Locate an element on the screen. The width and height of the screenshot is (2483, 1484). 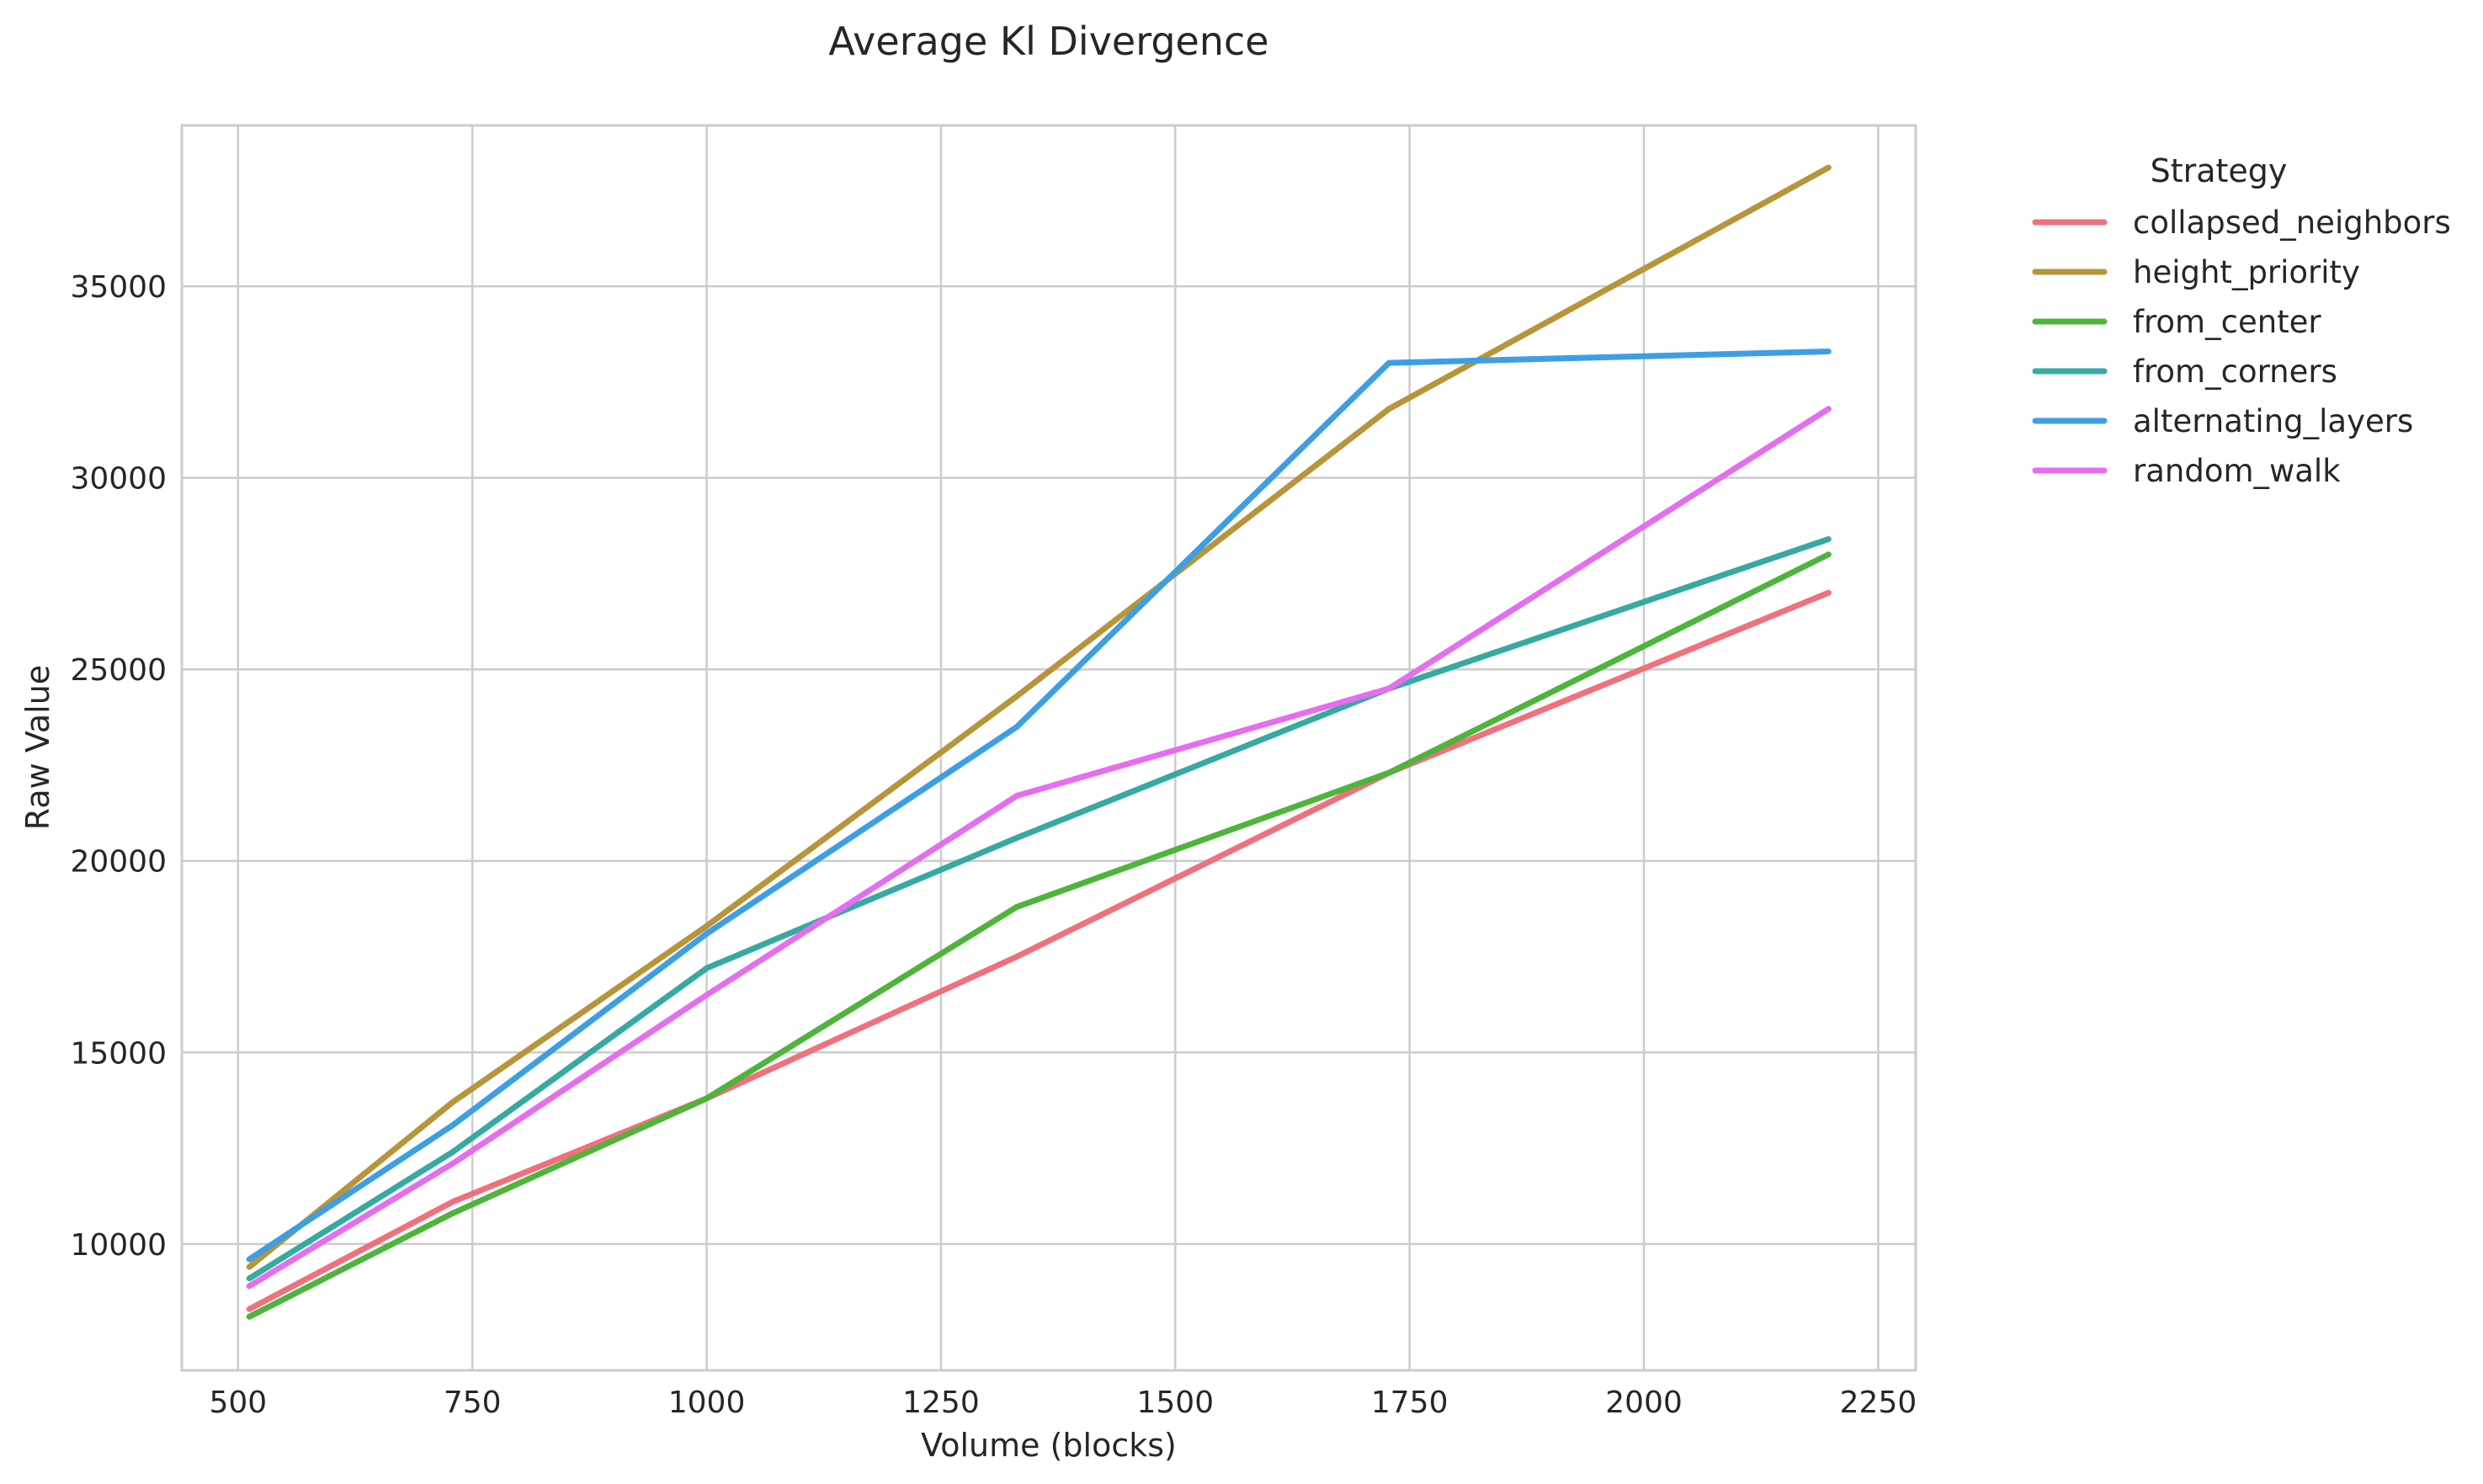
legend-label: from_center is located at coordinates (2227, 322).